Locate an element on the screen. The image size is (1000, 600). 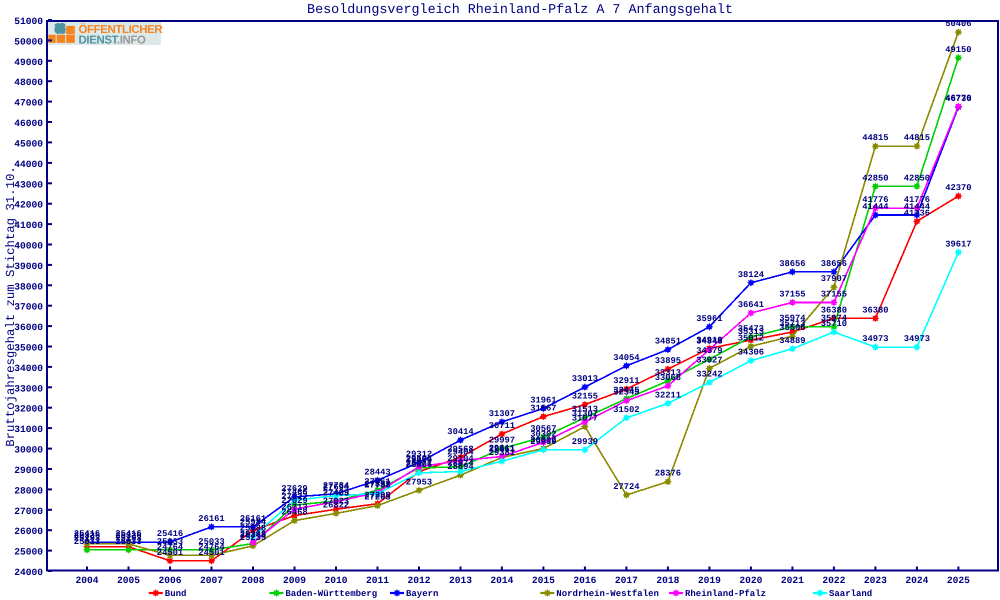
svg-text: 35713 is located at coordinates (792, 324).